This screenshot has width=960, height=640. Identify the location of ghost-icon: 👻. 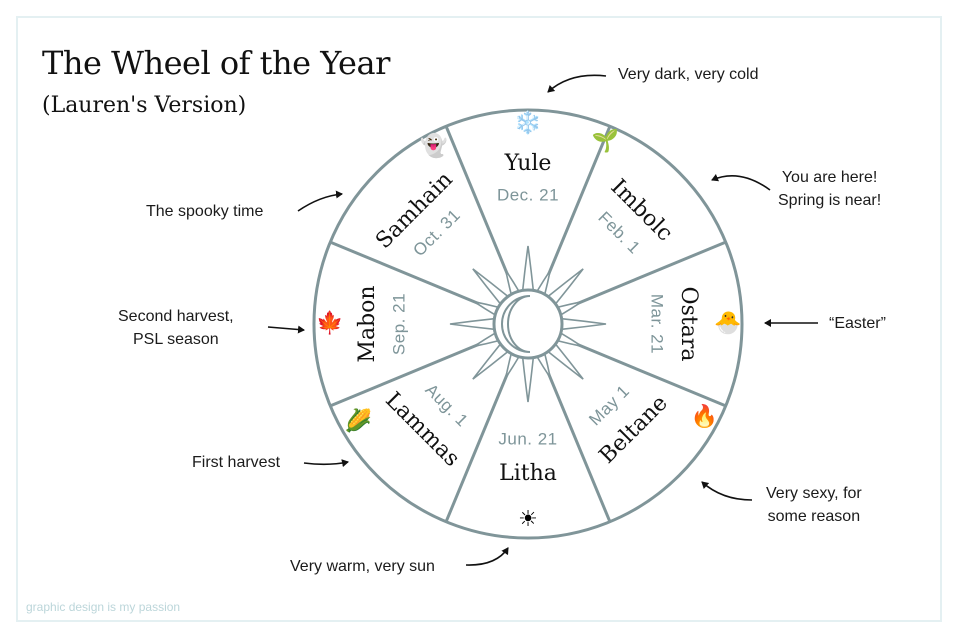
(433, 145).